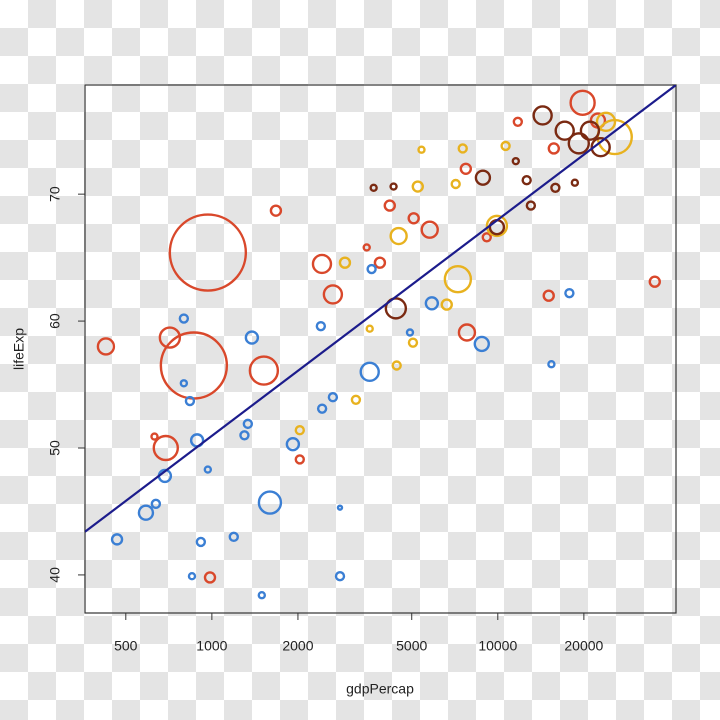 The height and width of the screenshot is (720, 720). What do you see at coordinates (380, 689) in the screenshot?
I see `x-axis-label: gdpPercap` at bounding box center [380, 689].